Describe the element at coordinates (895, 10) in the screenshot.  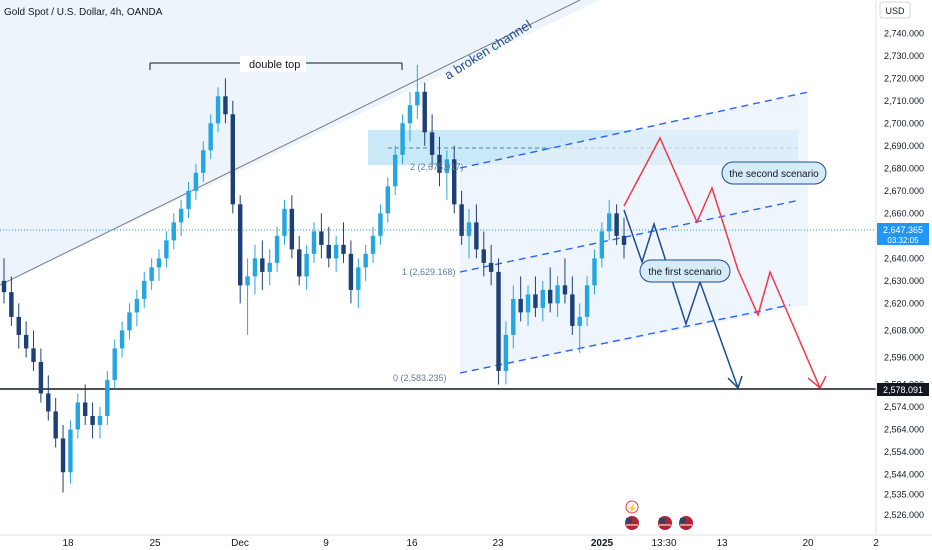
I see `currency-badge` at that location.